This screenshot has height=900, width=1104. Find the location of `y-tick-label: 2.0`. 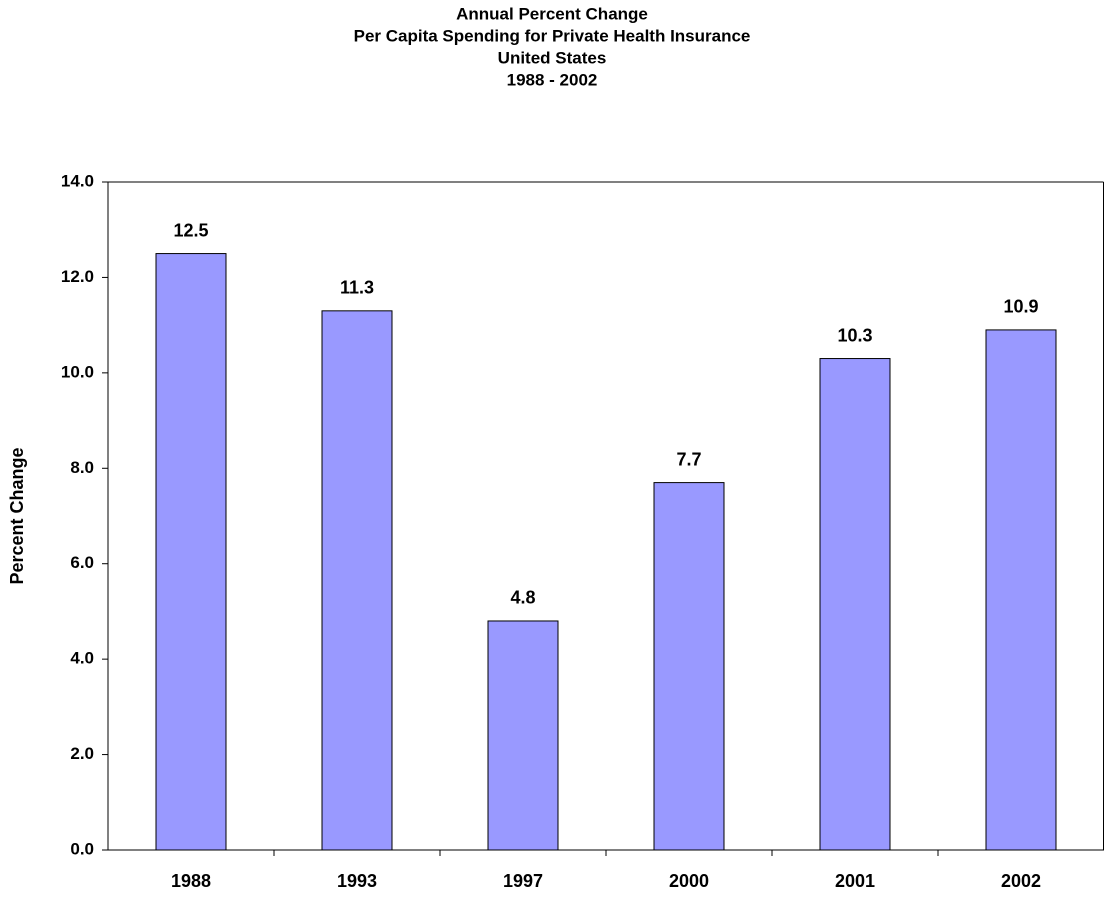

y-tick-label: 2.0 is located at coordinates (82, 753).